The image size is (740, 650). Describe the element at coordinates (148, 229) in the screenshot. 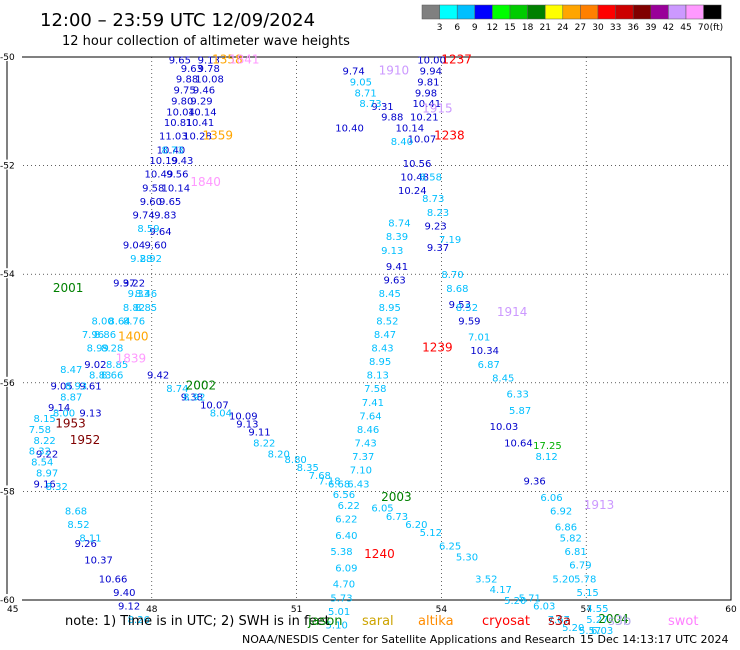

I see `wave-height-value: 8.59` at that location.